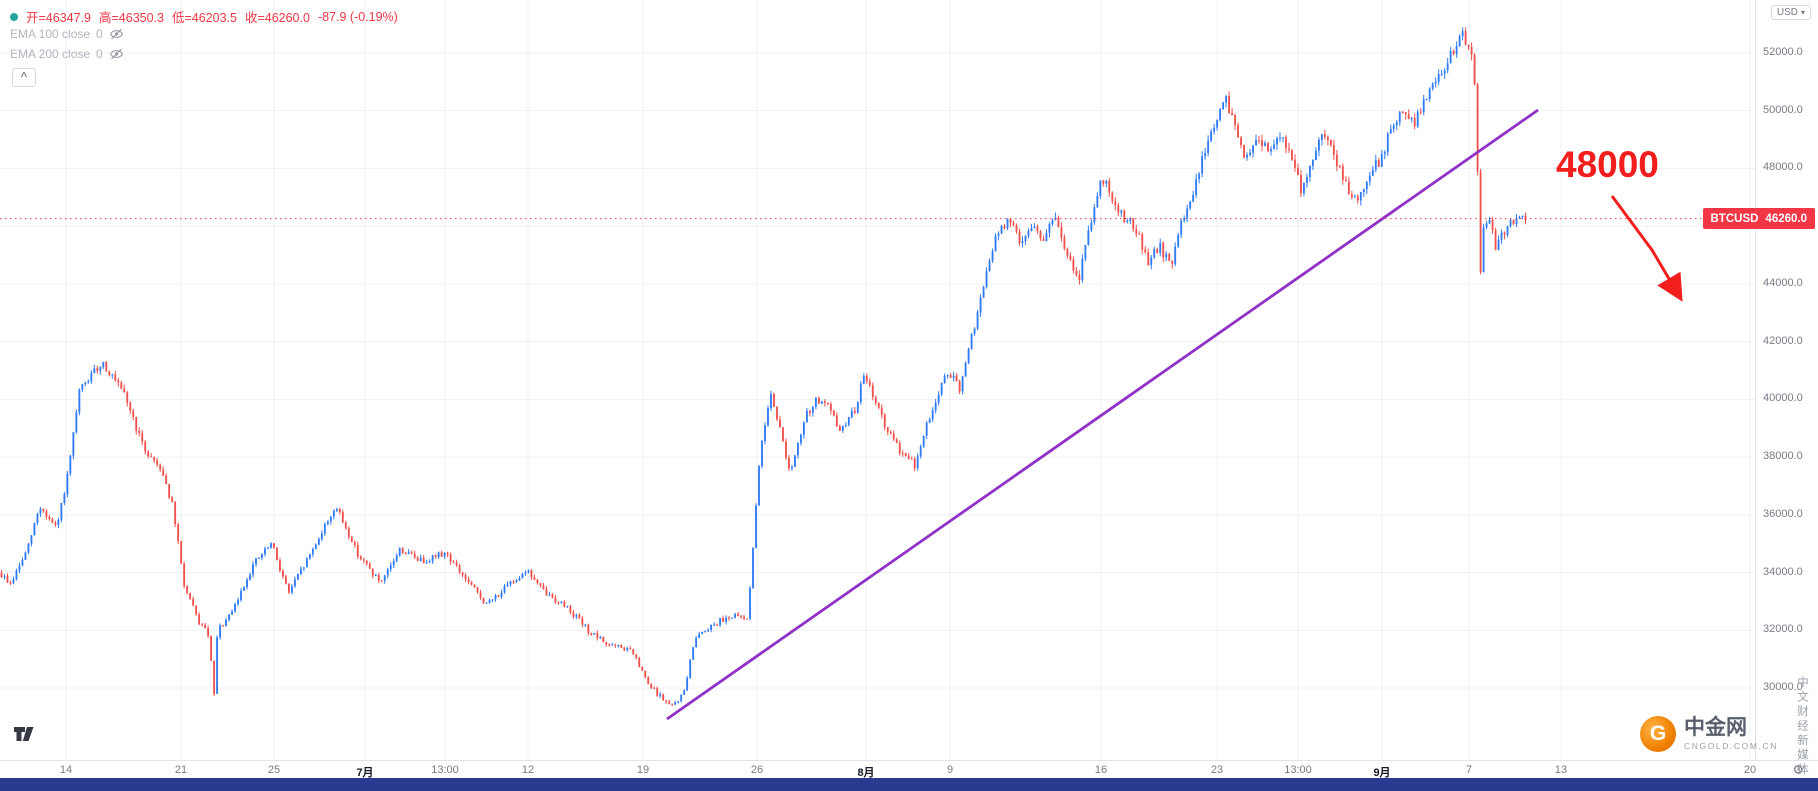 This screenshot has width=1818, height=791. What do you see at coordinates (1469, 770) in the screenshot?
I see `time-axis-label: 7` at bounding box center [1469, 770].